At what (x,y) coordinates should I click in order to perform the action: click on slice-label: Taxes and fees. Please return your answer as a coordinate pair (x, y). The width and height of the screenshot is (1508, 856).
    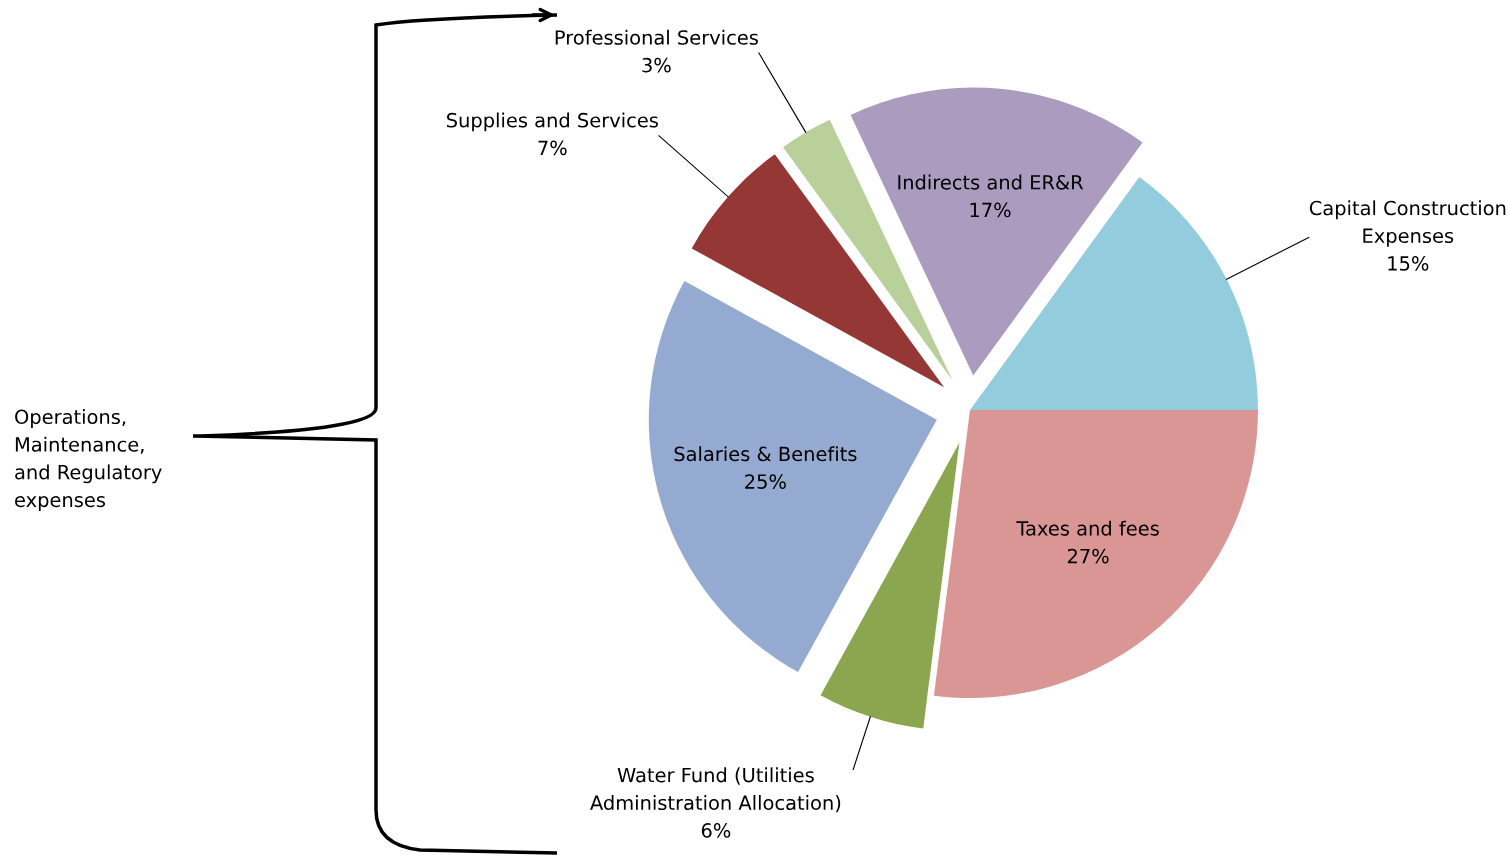
    Looking at the image, I should click on (1087, 528).